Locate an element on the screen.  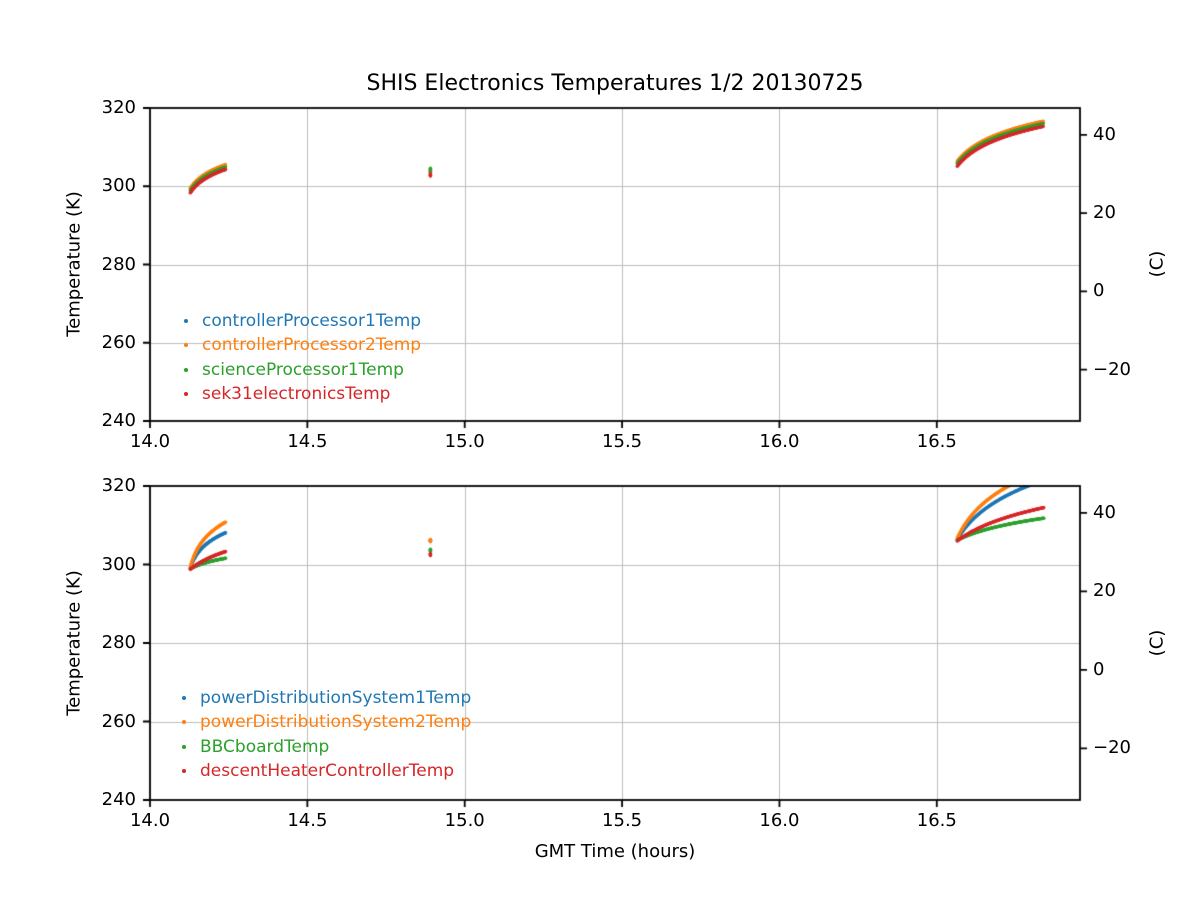
legend-item-BBCboardTemp: BBCboardTemp is located at coordinates (255, 747).